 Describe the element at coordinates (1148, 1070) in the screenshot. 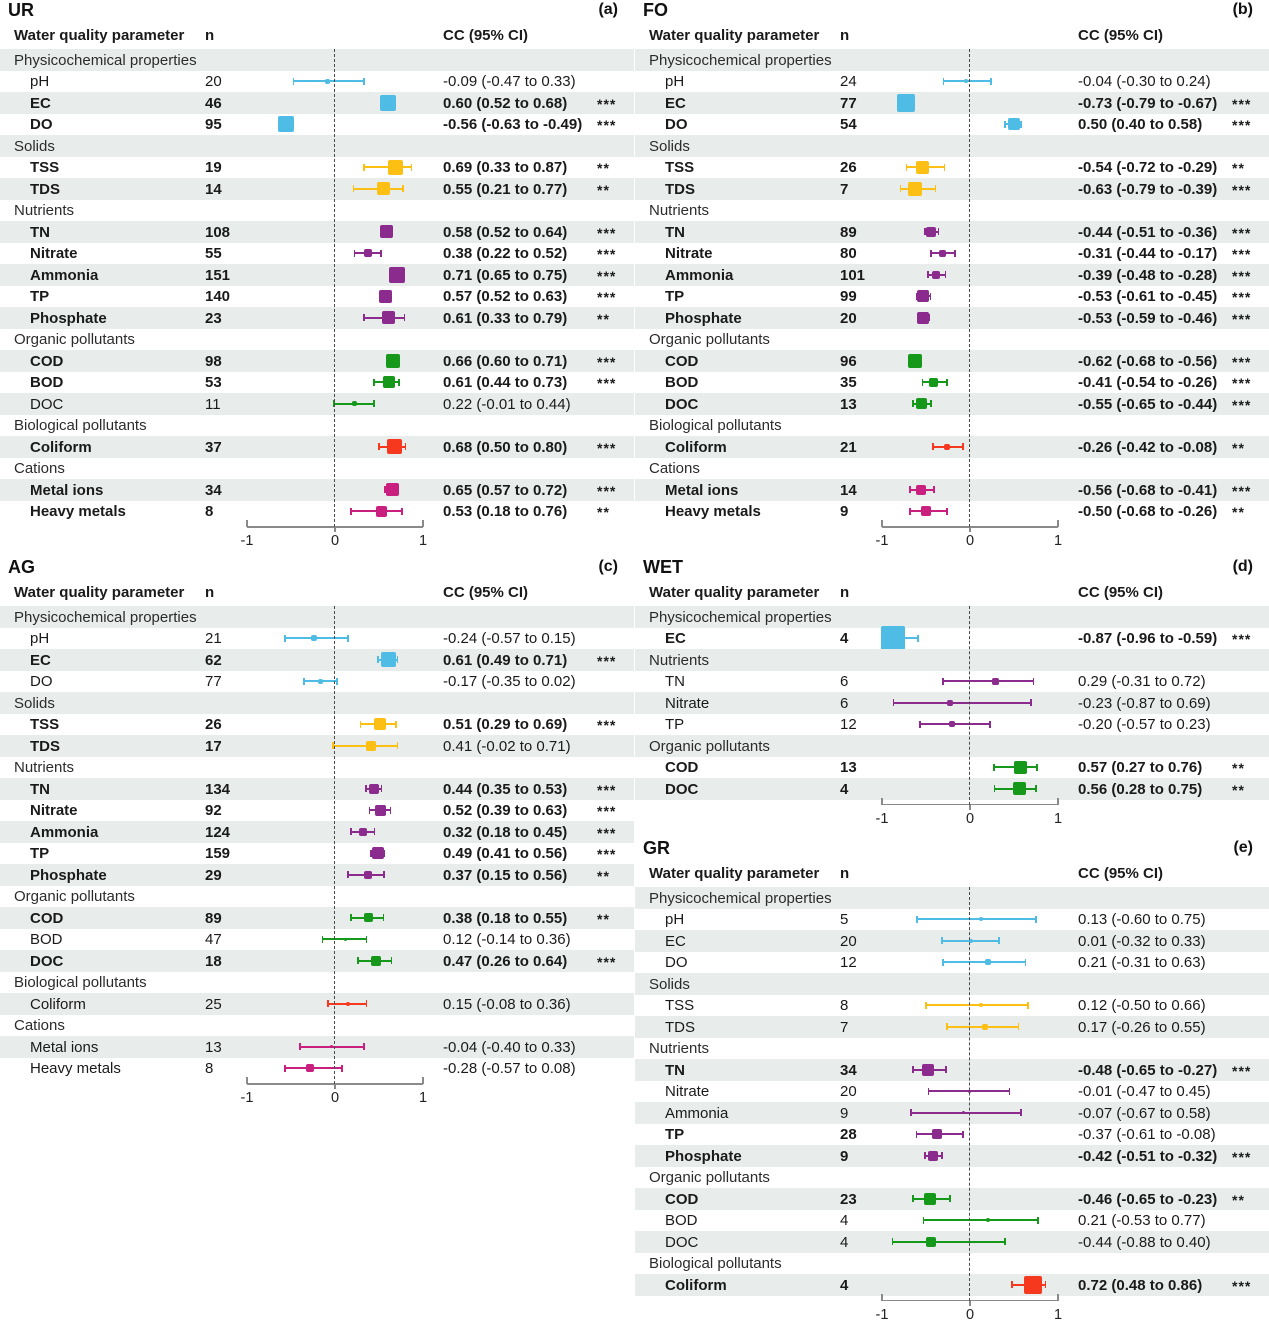

I see `cc-value: -0.48 (-0.65 to -0.27)` at that location.